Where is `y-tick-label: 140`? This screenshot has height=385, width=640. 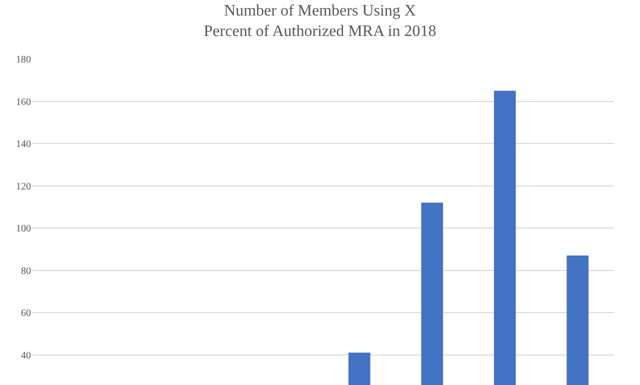 y-tick-label: 140 is located at coordinates (23, 144).